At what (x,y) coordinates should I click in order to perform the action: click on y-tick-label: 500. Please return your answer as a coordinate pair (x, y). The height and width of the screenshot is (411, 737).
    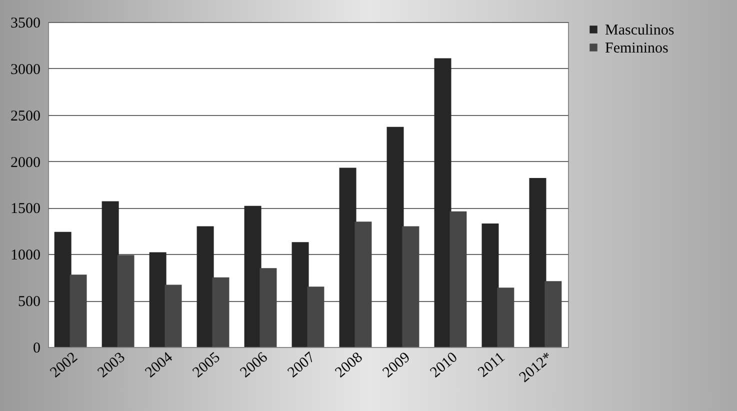
    Looking at the image, I should click on (29, 302).